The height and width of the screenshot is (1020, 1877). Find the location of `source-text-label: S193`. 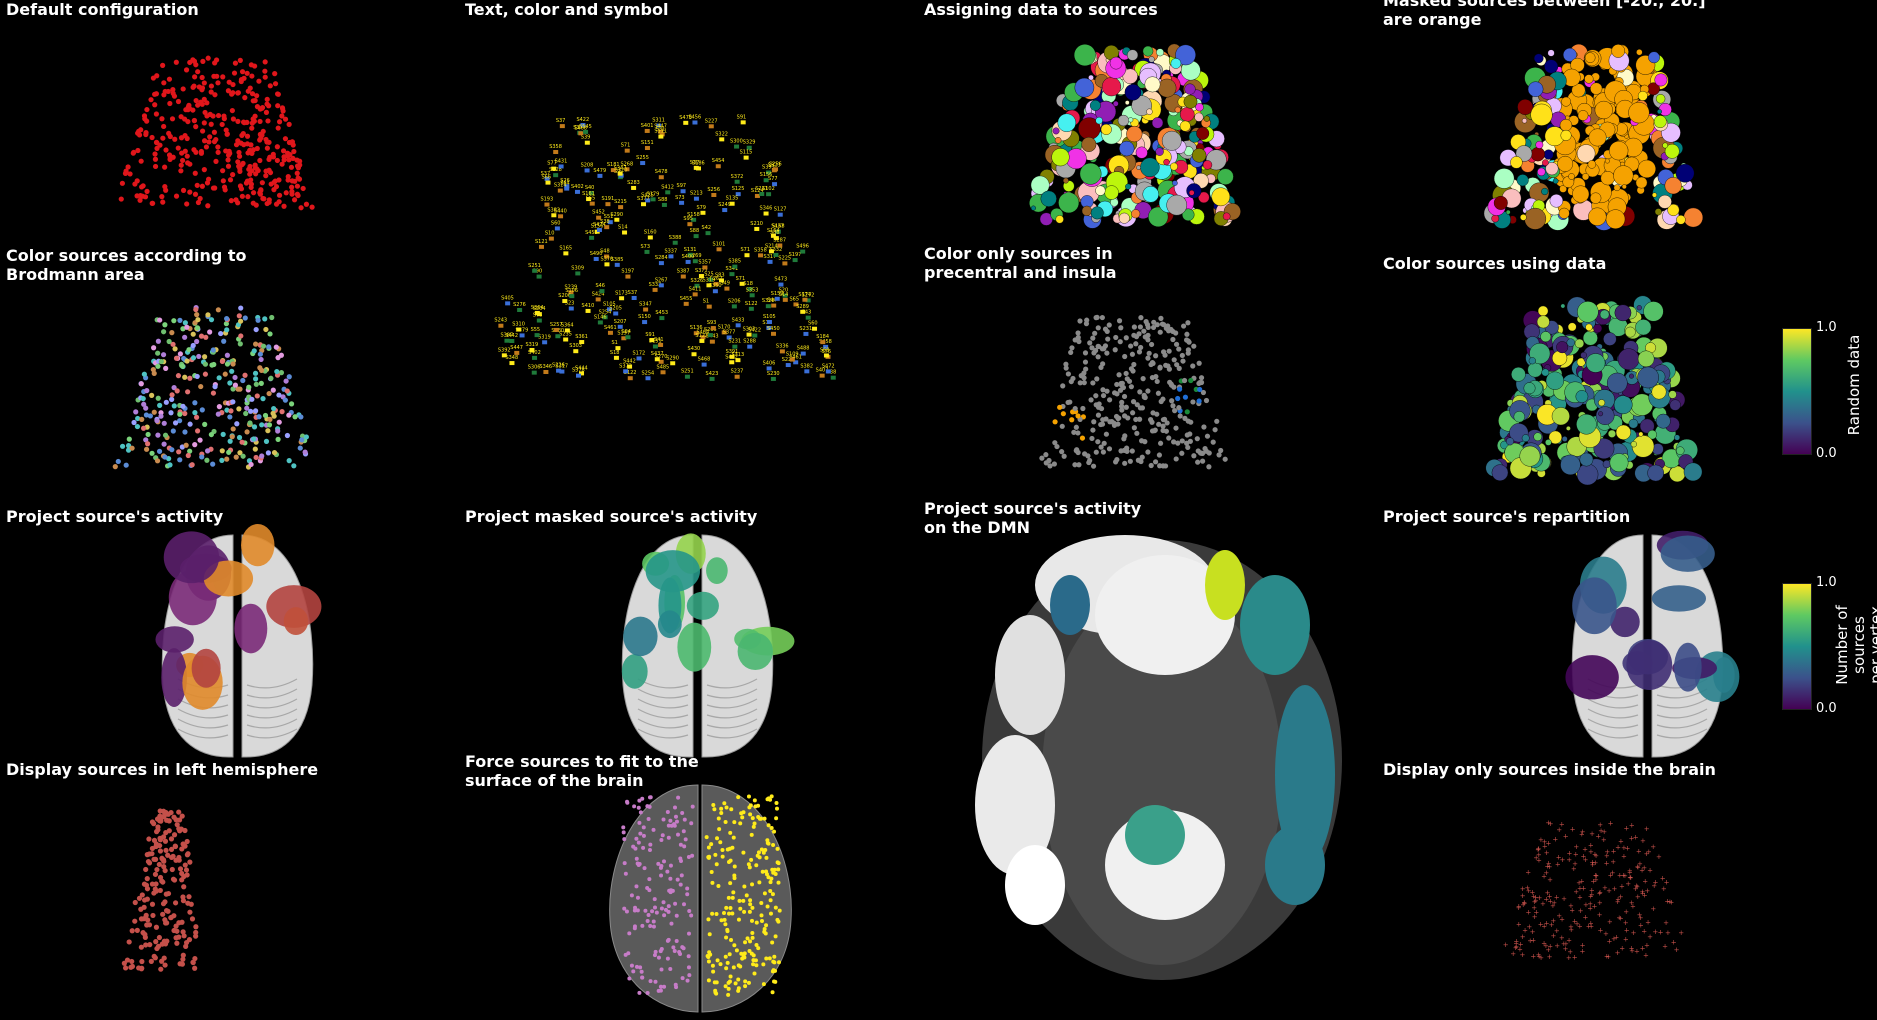

source-text-label: S193 is located at coordinates (546, 200).